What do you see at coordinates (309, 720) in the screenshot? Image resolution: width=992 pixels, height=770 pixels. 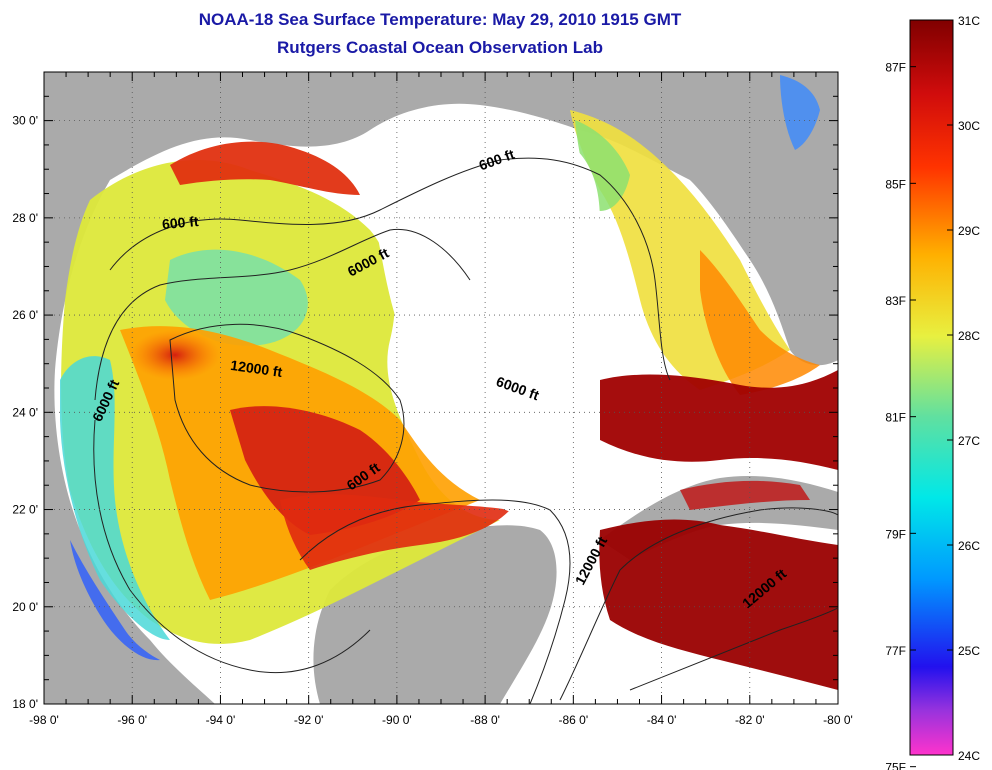 I see `x-tick-label: -92 0'` at bounding box center [309, 720].